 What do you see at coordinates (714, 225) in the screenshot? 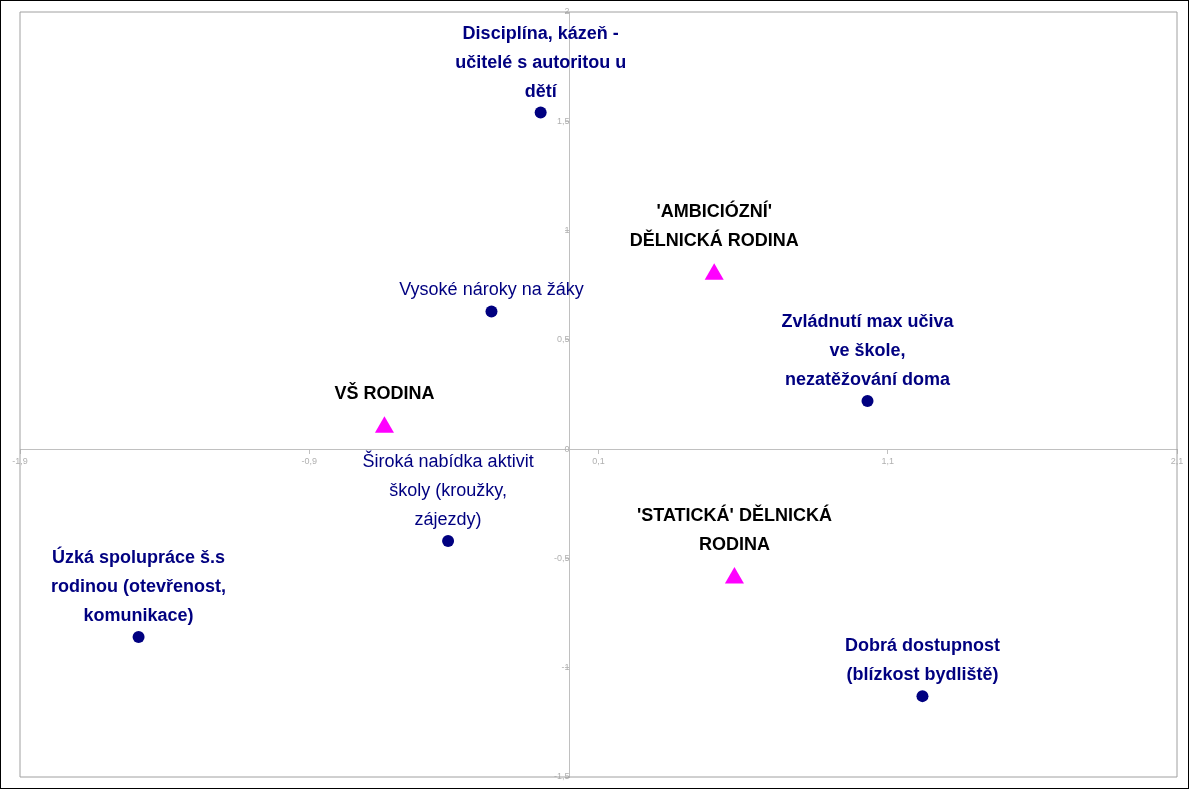
I see `annotation: 'AMBICIÓZNÍ' DĚLNICKÁ RODINA` at bounding box center [714, 225].